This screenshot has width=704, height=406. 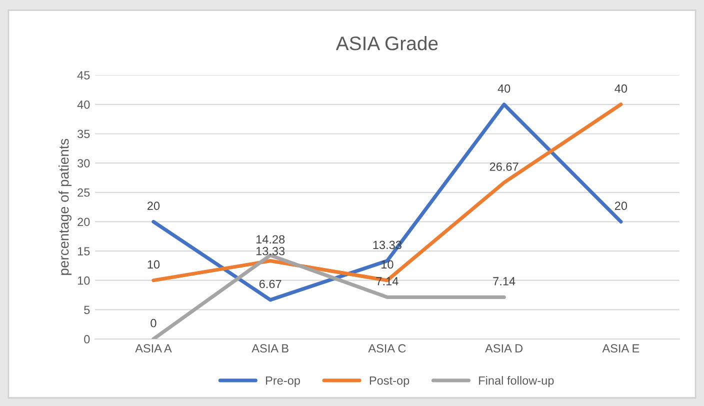 What do you see at coordinates (621, 348) in the screenshot?
I see `x-tick-label: ASIA E` at bounding box center [621, 348].